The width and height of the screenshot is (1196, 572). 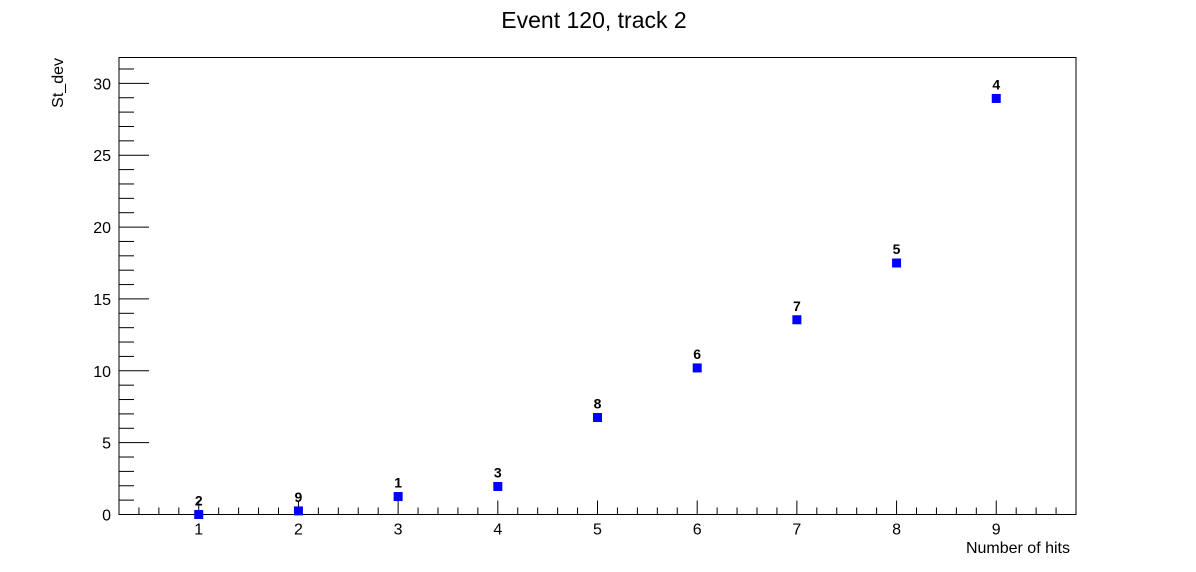 I want to click on x-tick-label: 3, so click(x=398, y=530).